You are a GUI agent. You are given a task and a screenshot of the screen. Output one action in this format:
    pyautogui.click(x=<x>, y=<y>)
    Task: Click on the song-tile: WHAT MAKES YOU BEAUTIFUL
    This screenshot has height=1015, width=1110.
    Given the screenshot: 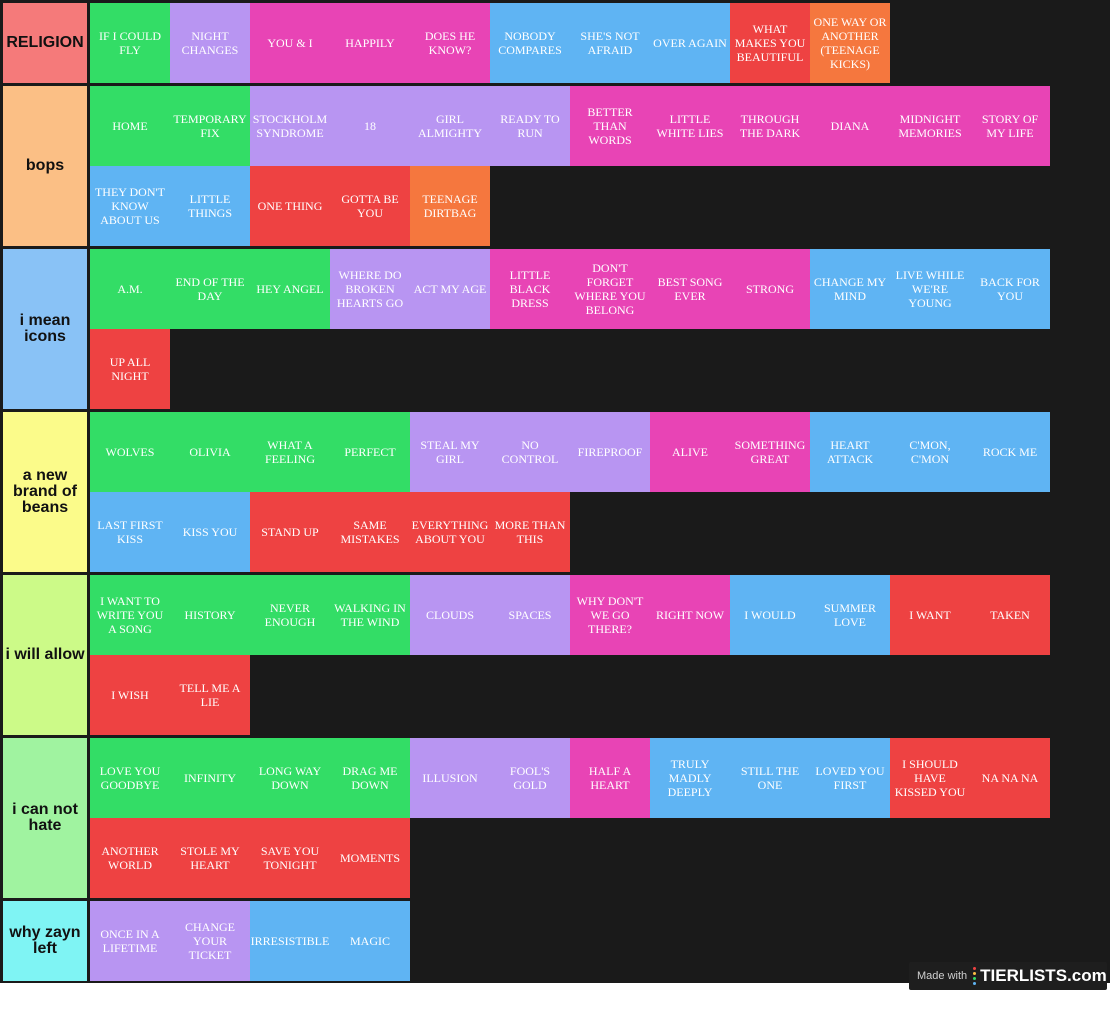 What is the action you would take?
    pyautogui.click(x=770, y=43)
    